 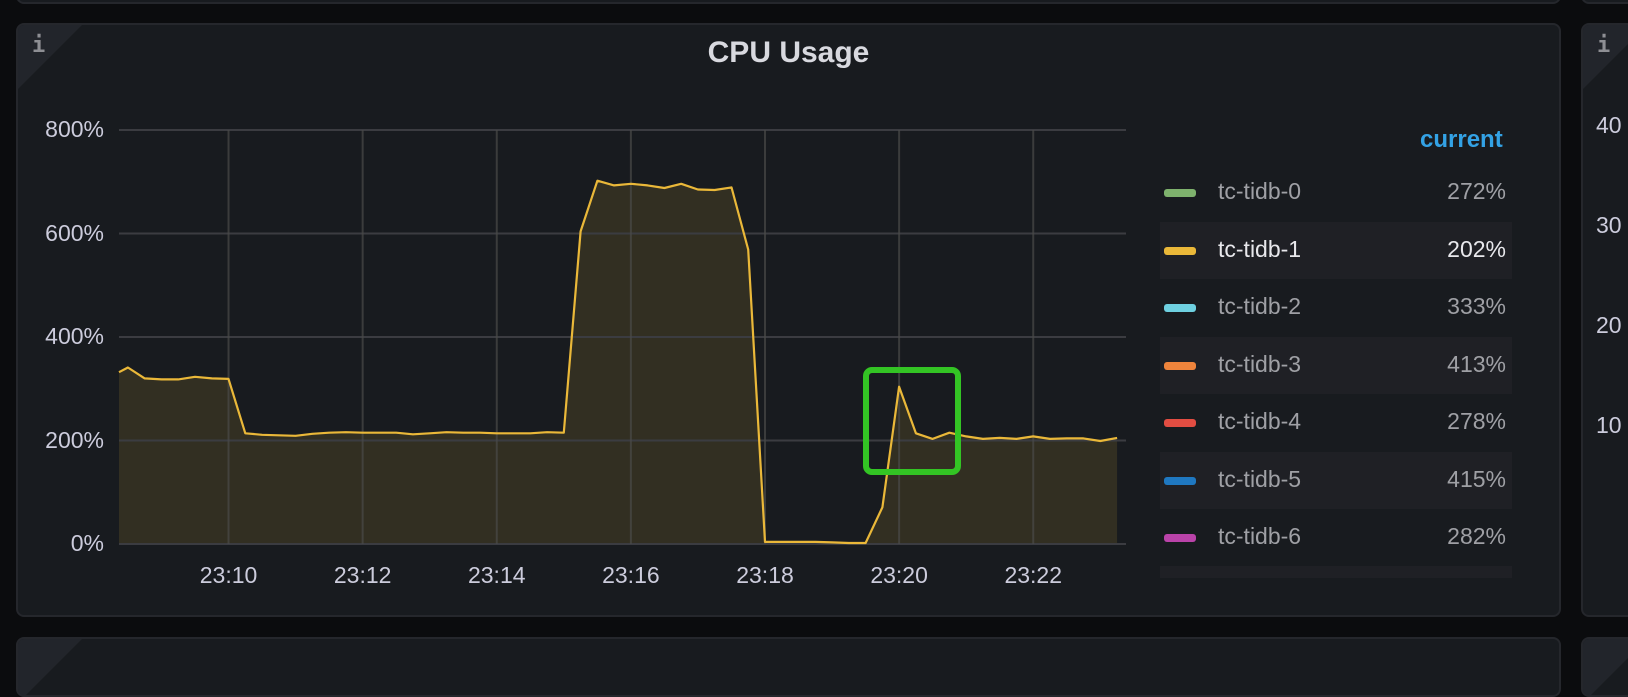 I want to click on x-tick-label: 23:20, so click(x=899, y=575).